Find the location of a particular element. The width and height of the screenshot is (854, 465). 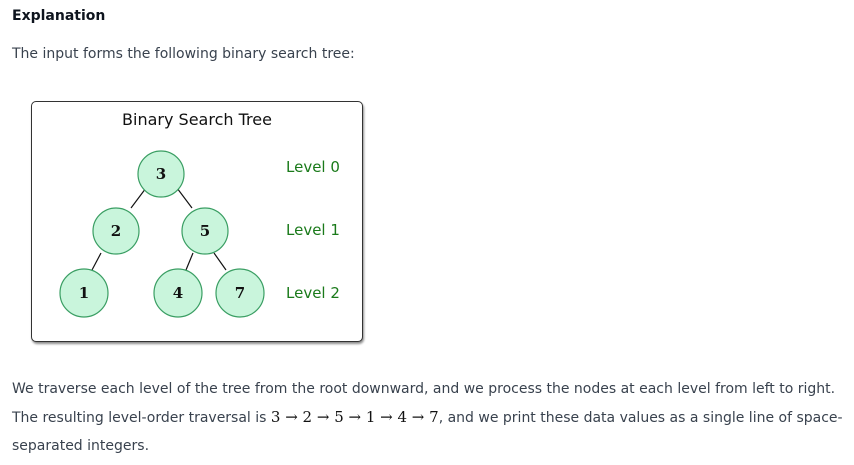

tree-node: 2 is located at coordinates (116, 231).